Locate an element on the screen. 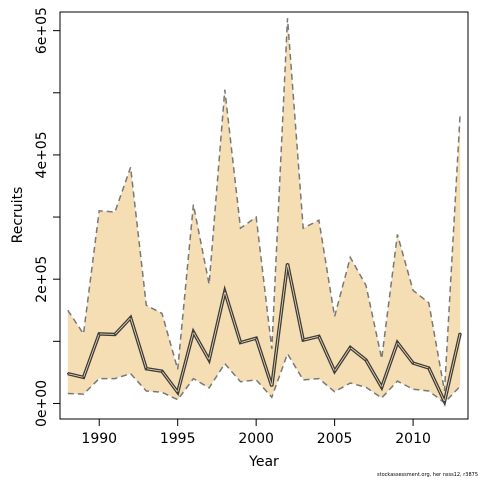 This screenshot has width=480, height=480. y-axis-title: Recruits is located at coordinates (18, 215).